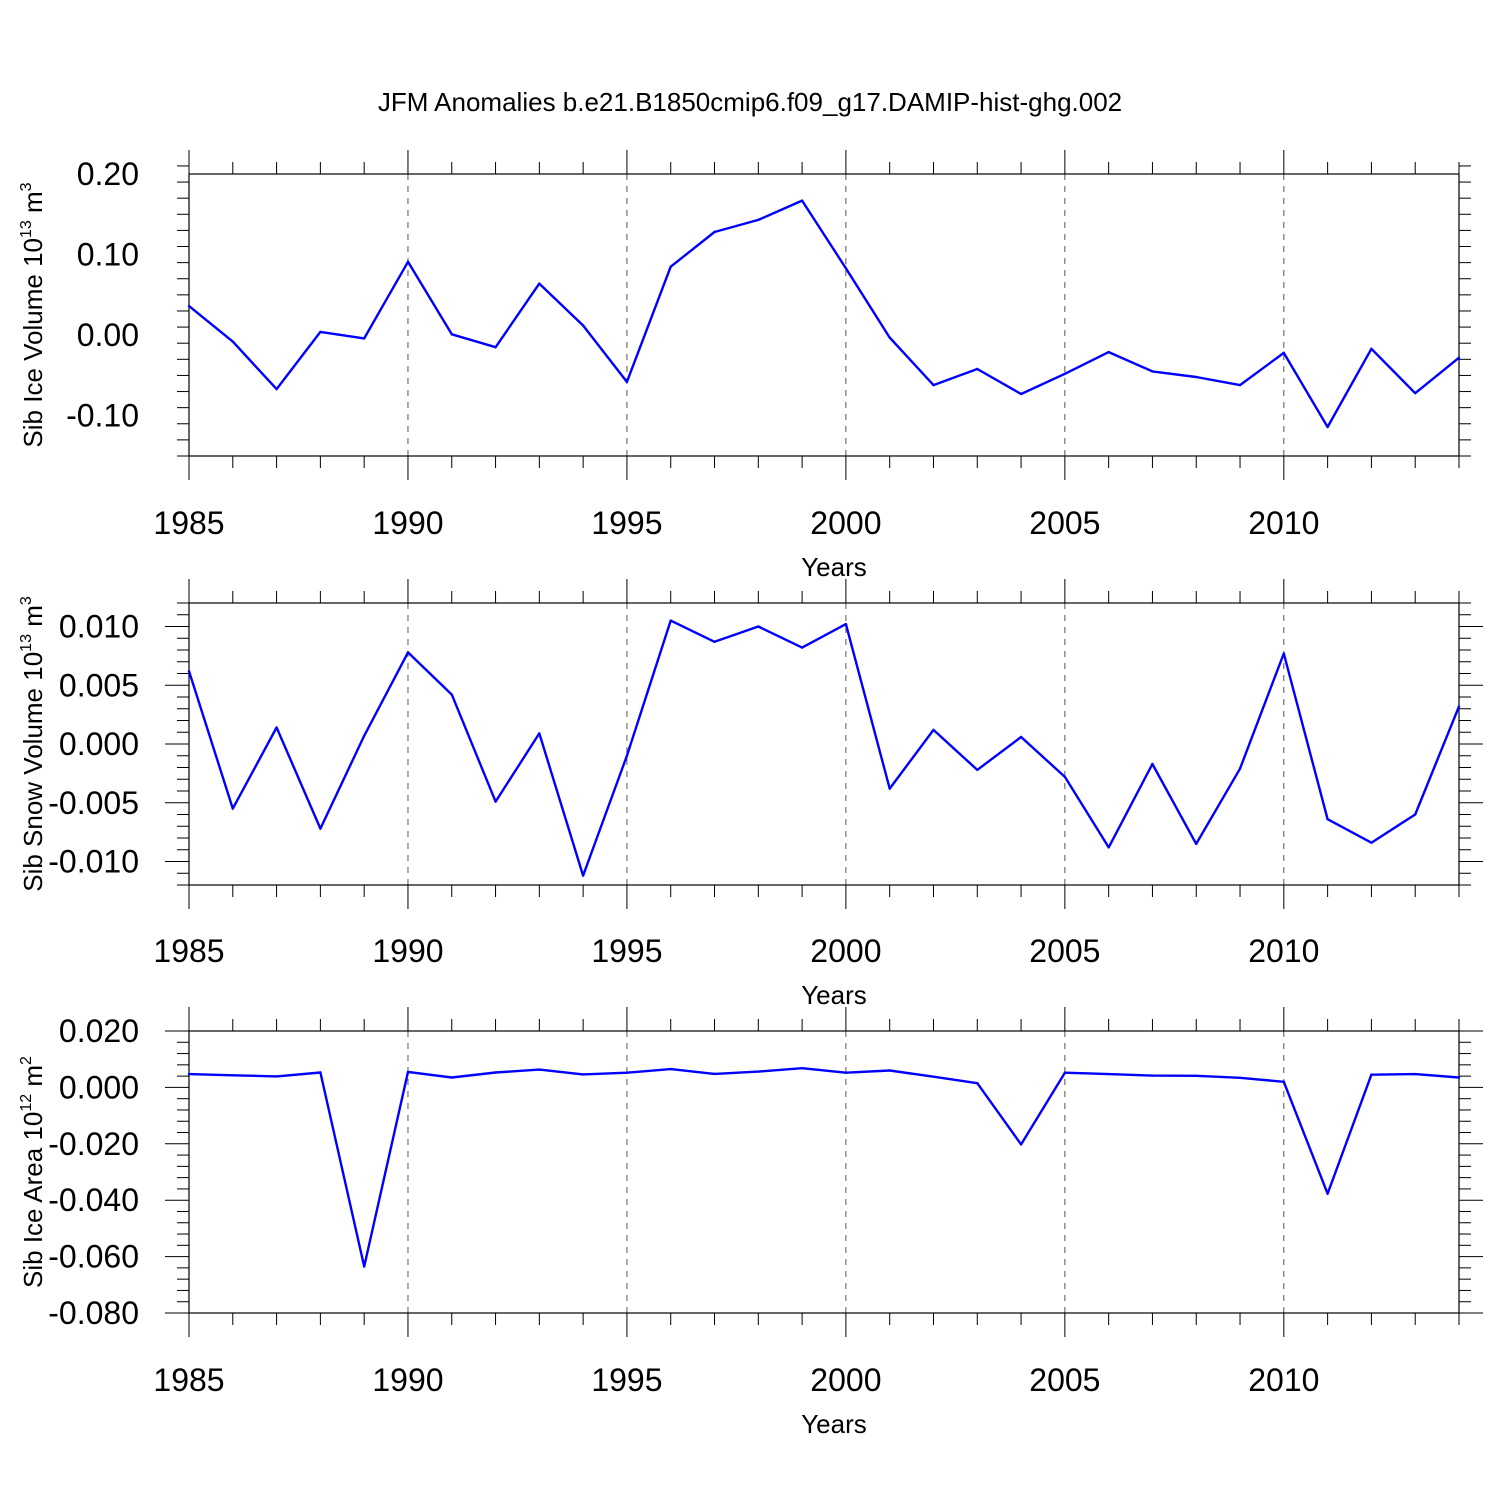 The image size is (1500, 1500). What do you see at coordinates (99, 685) in the screenshot?
I see `y-tick-label: 0.005` at bounding box center [99, 685].